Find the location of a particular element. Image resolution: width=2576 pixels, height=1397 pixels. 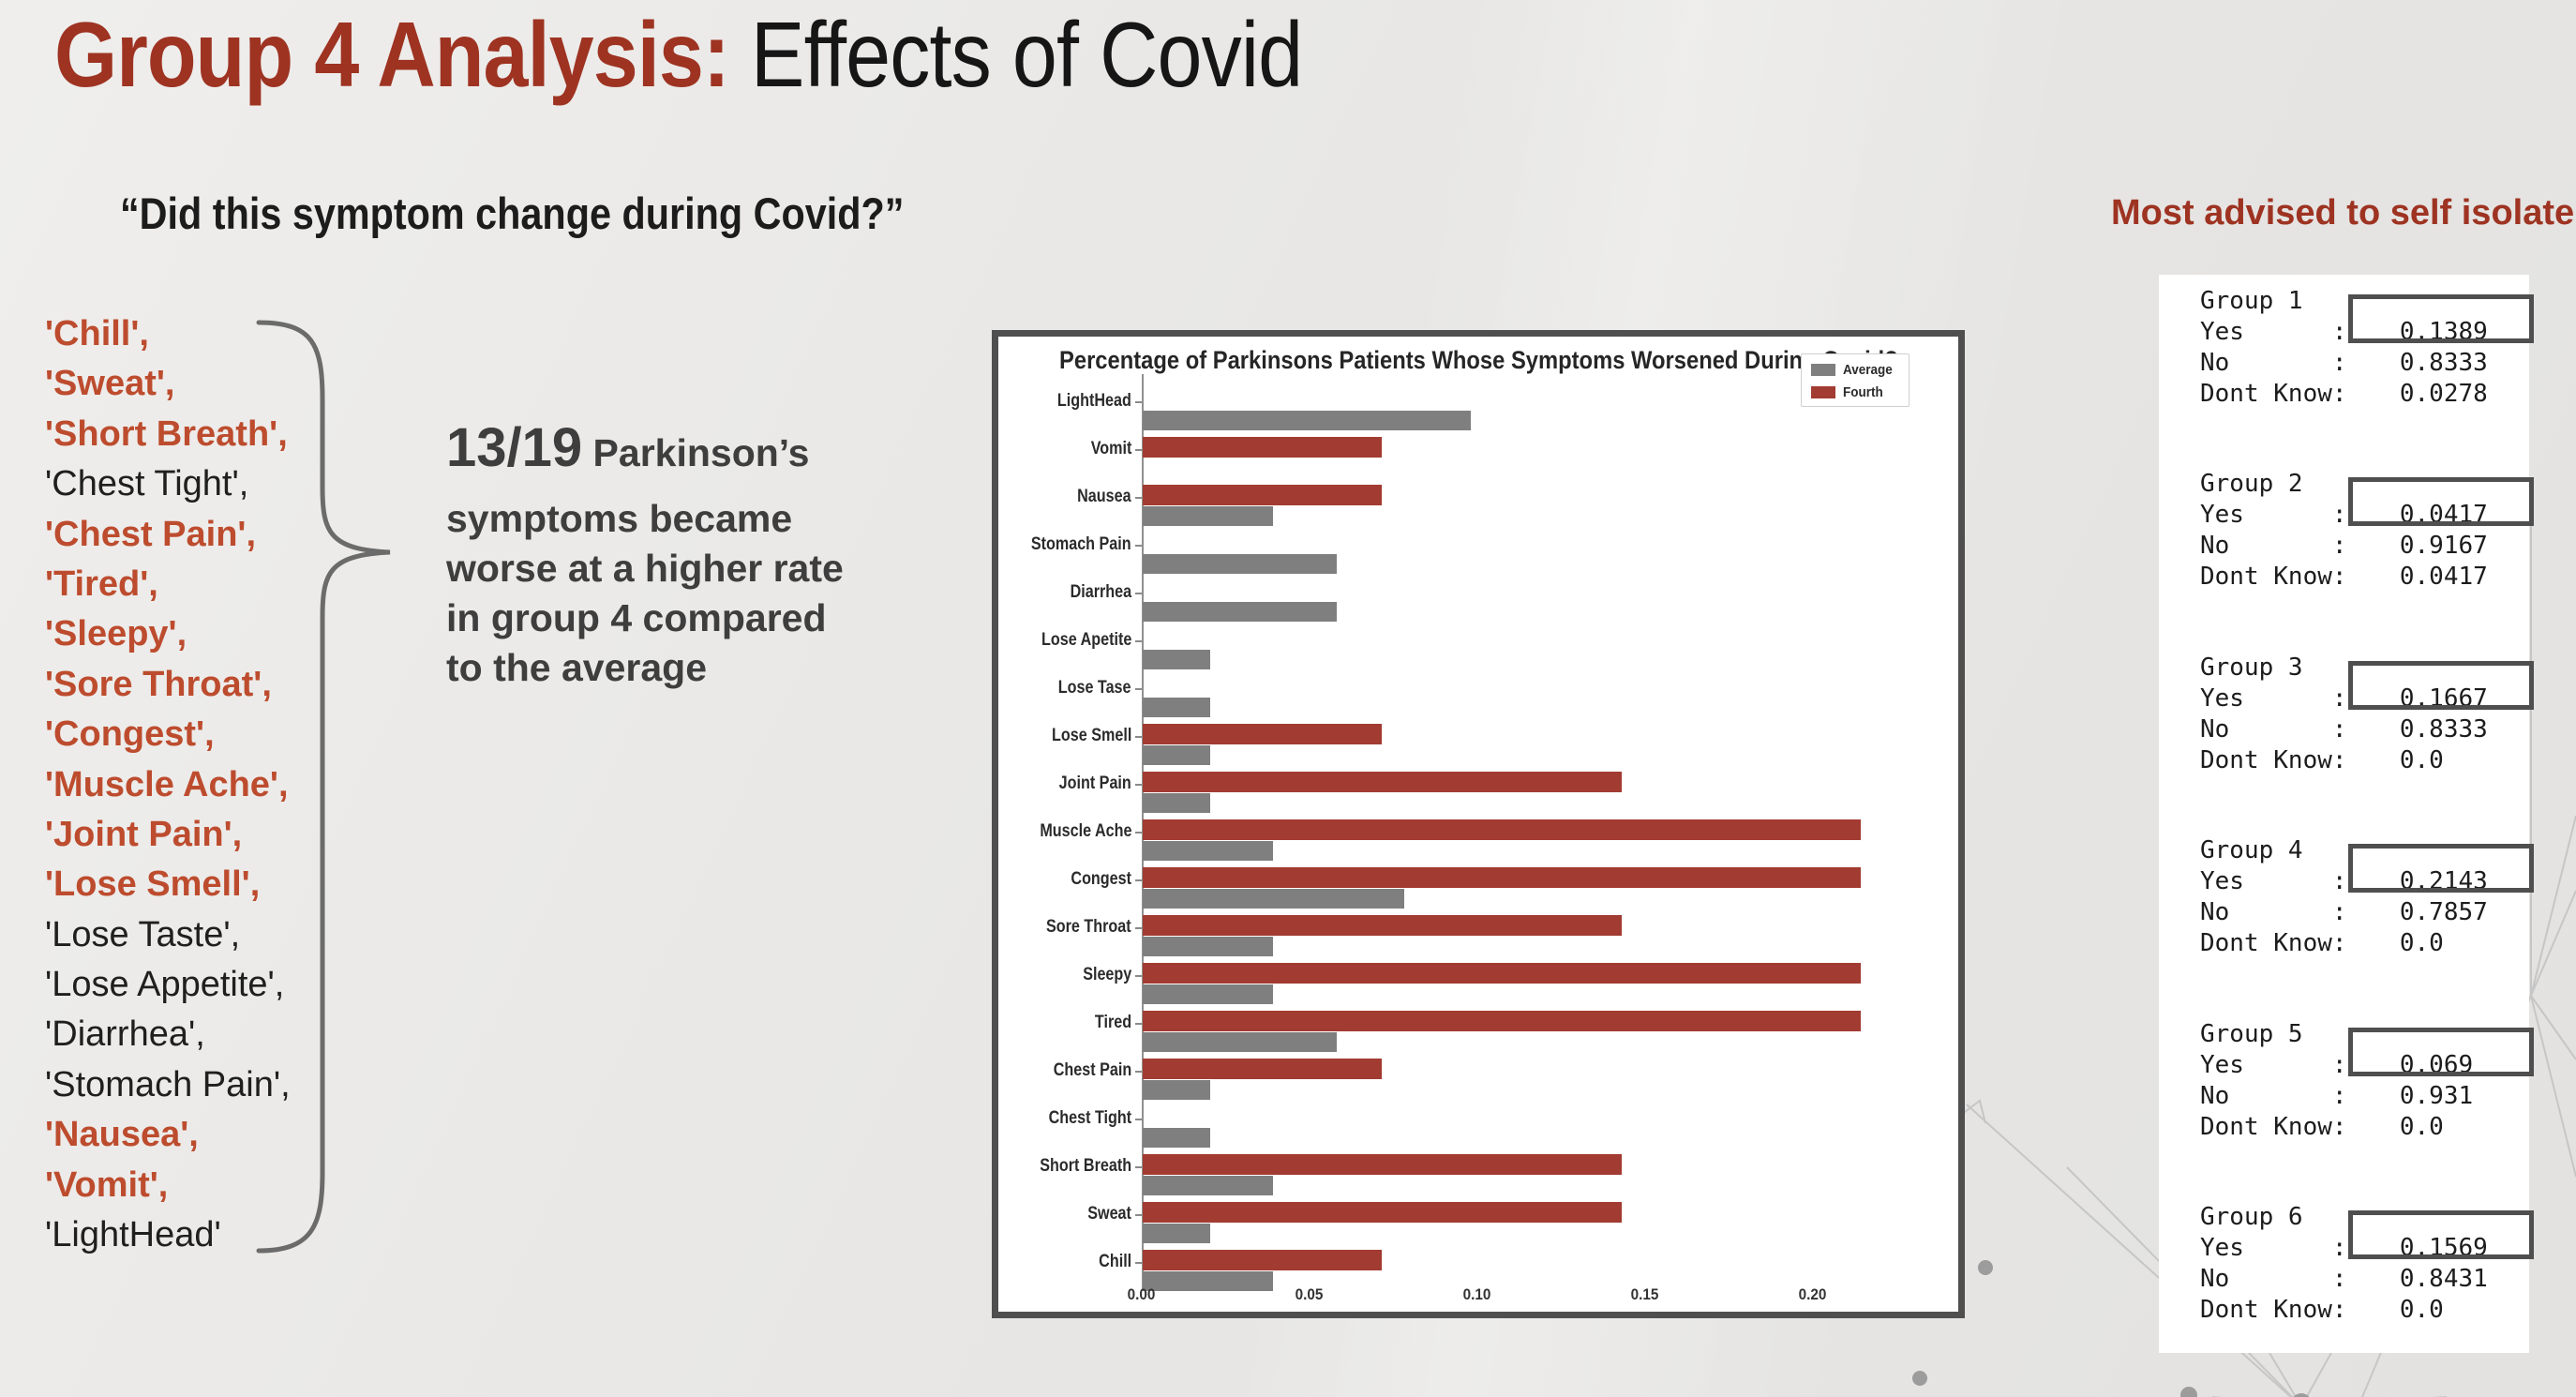

group-row-no: No: 0.9167 is located at coordinates (2360, 546).